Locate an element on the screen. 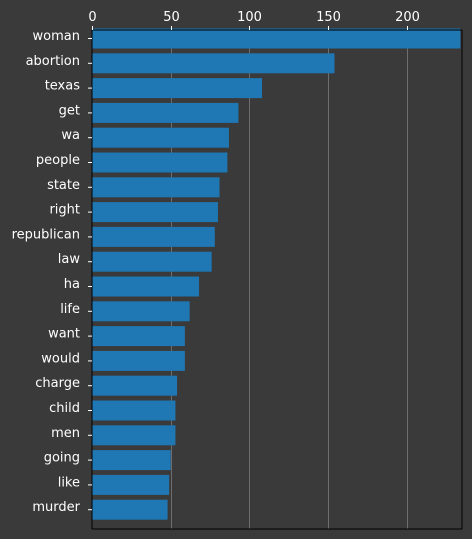  y-tick-label: going is located at coordinates (62, 458).